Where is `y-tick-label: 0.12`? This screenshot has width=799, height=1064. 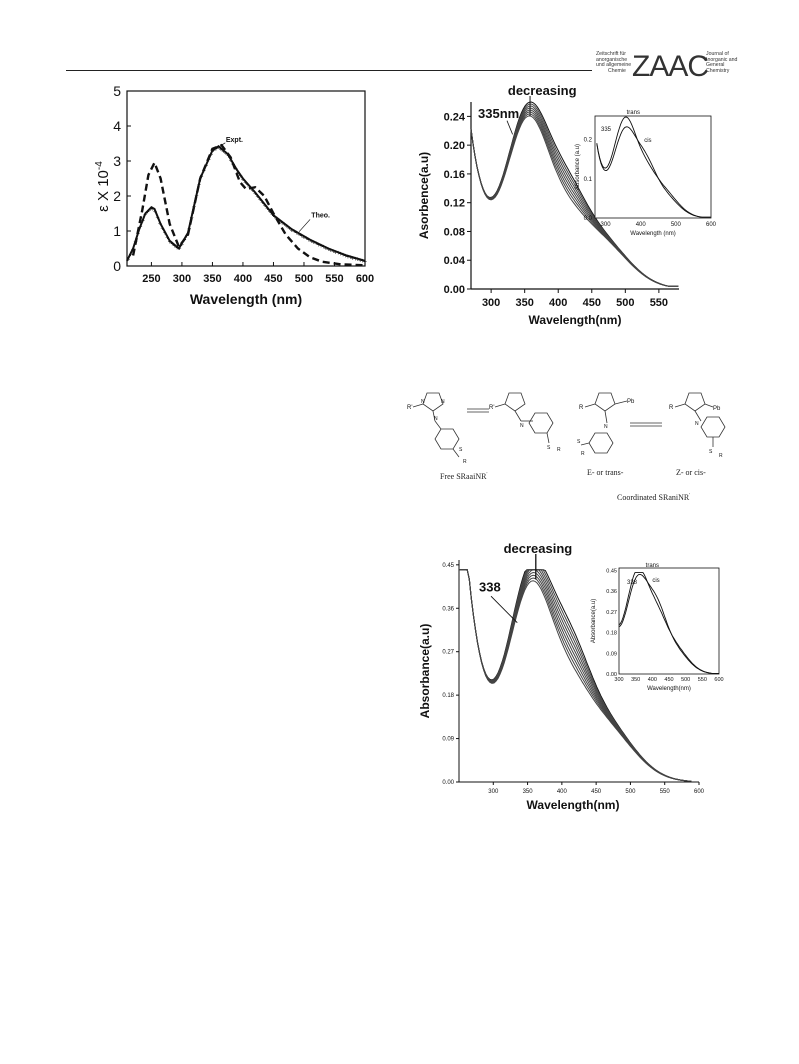
y-tick-label: 0.12 is located at coordinates (454, 204).